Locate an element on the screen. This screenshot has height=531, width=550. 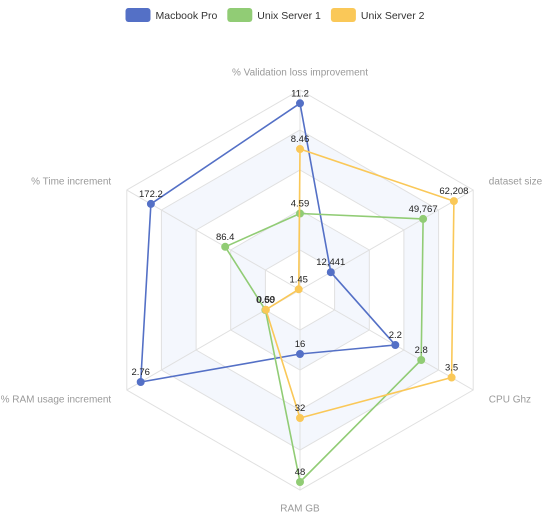
legend-label: Macbook Pro is located at coordinates (187, 16).